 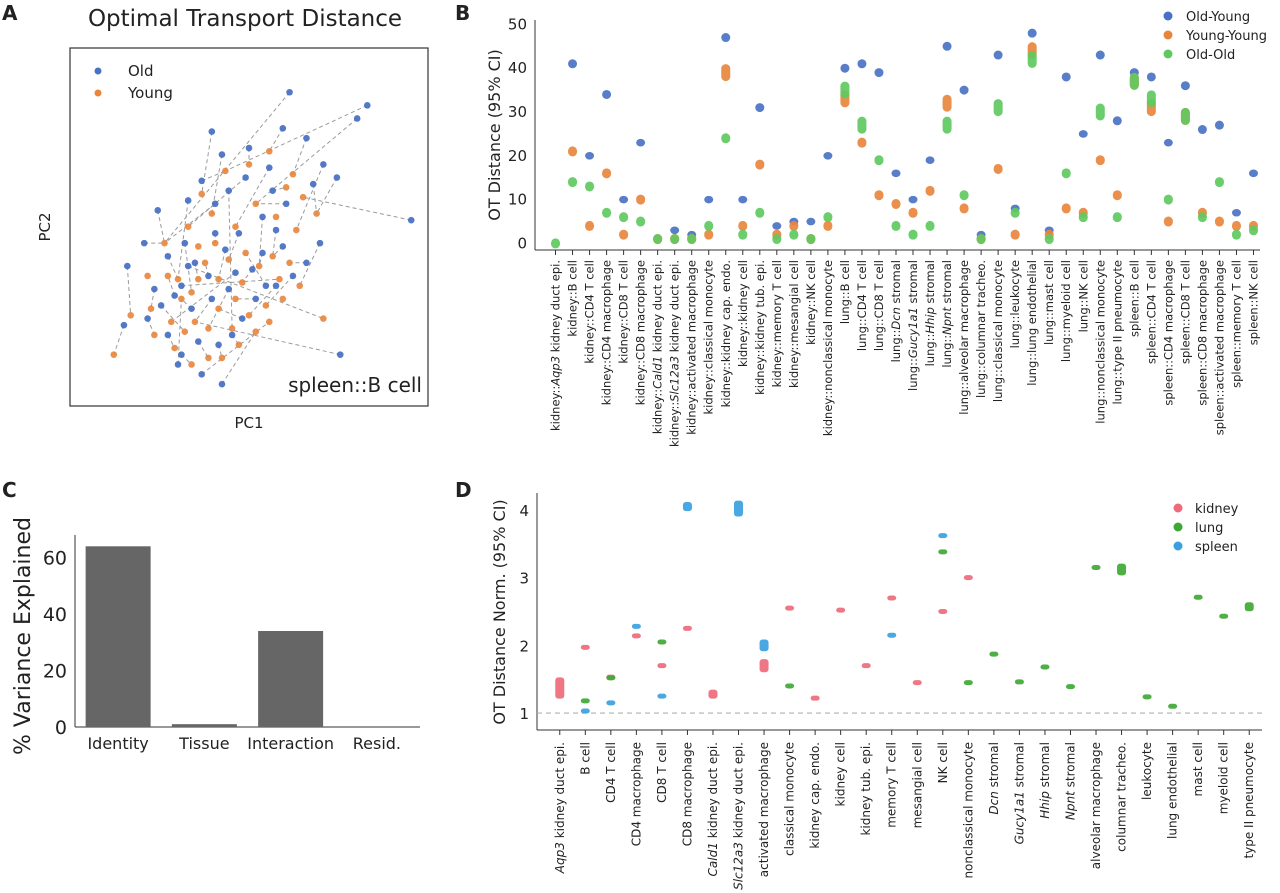 I want to click on label-part: kidney::activated macrophage, so click(x=692, y=347).